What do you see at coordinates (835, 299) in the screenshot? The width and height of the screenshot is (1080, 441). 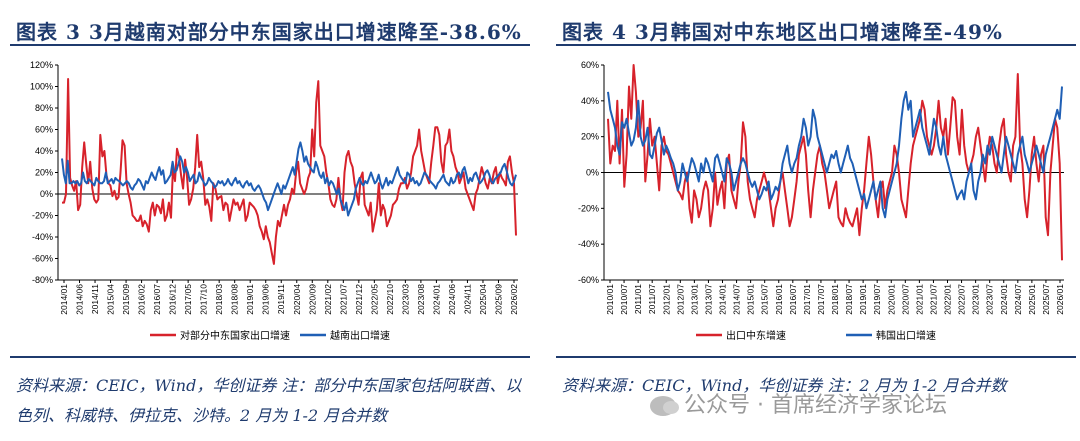 I see `x-tick-label: 2018/01` at bounding box center [835, 299].